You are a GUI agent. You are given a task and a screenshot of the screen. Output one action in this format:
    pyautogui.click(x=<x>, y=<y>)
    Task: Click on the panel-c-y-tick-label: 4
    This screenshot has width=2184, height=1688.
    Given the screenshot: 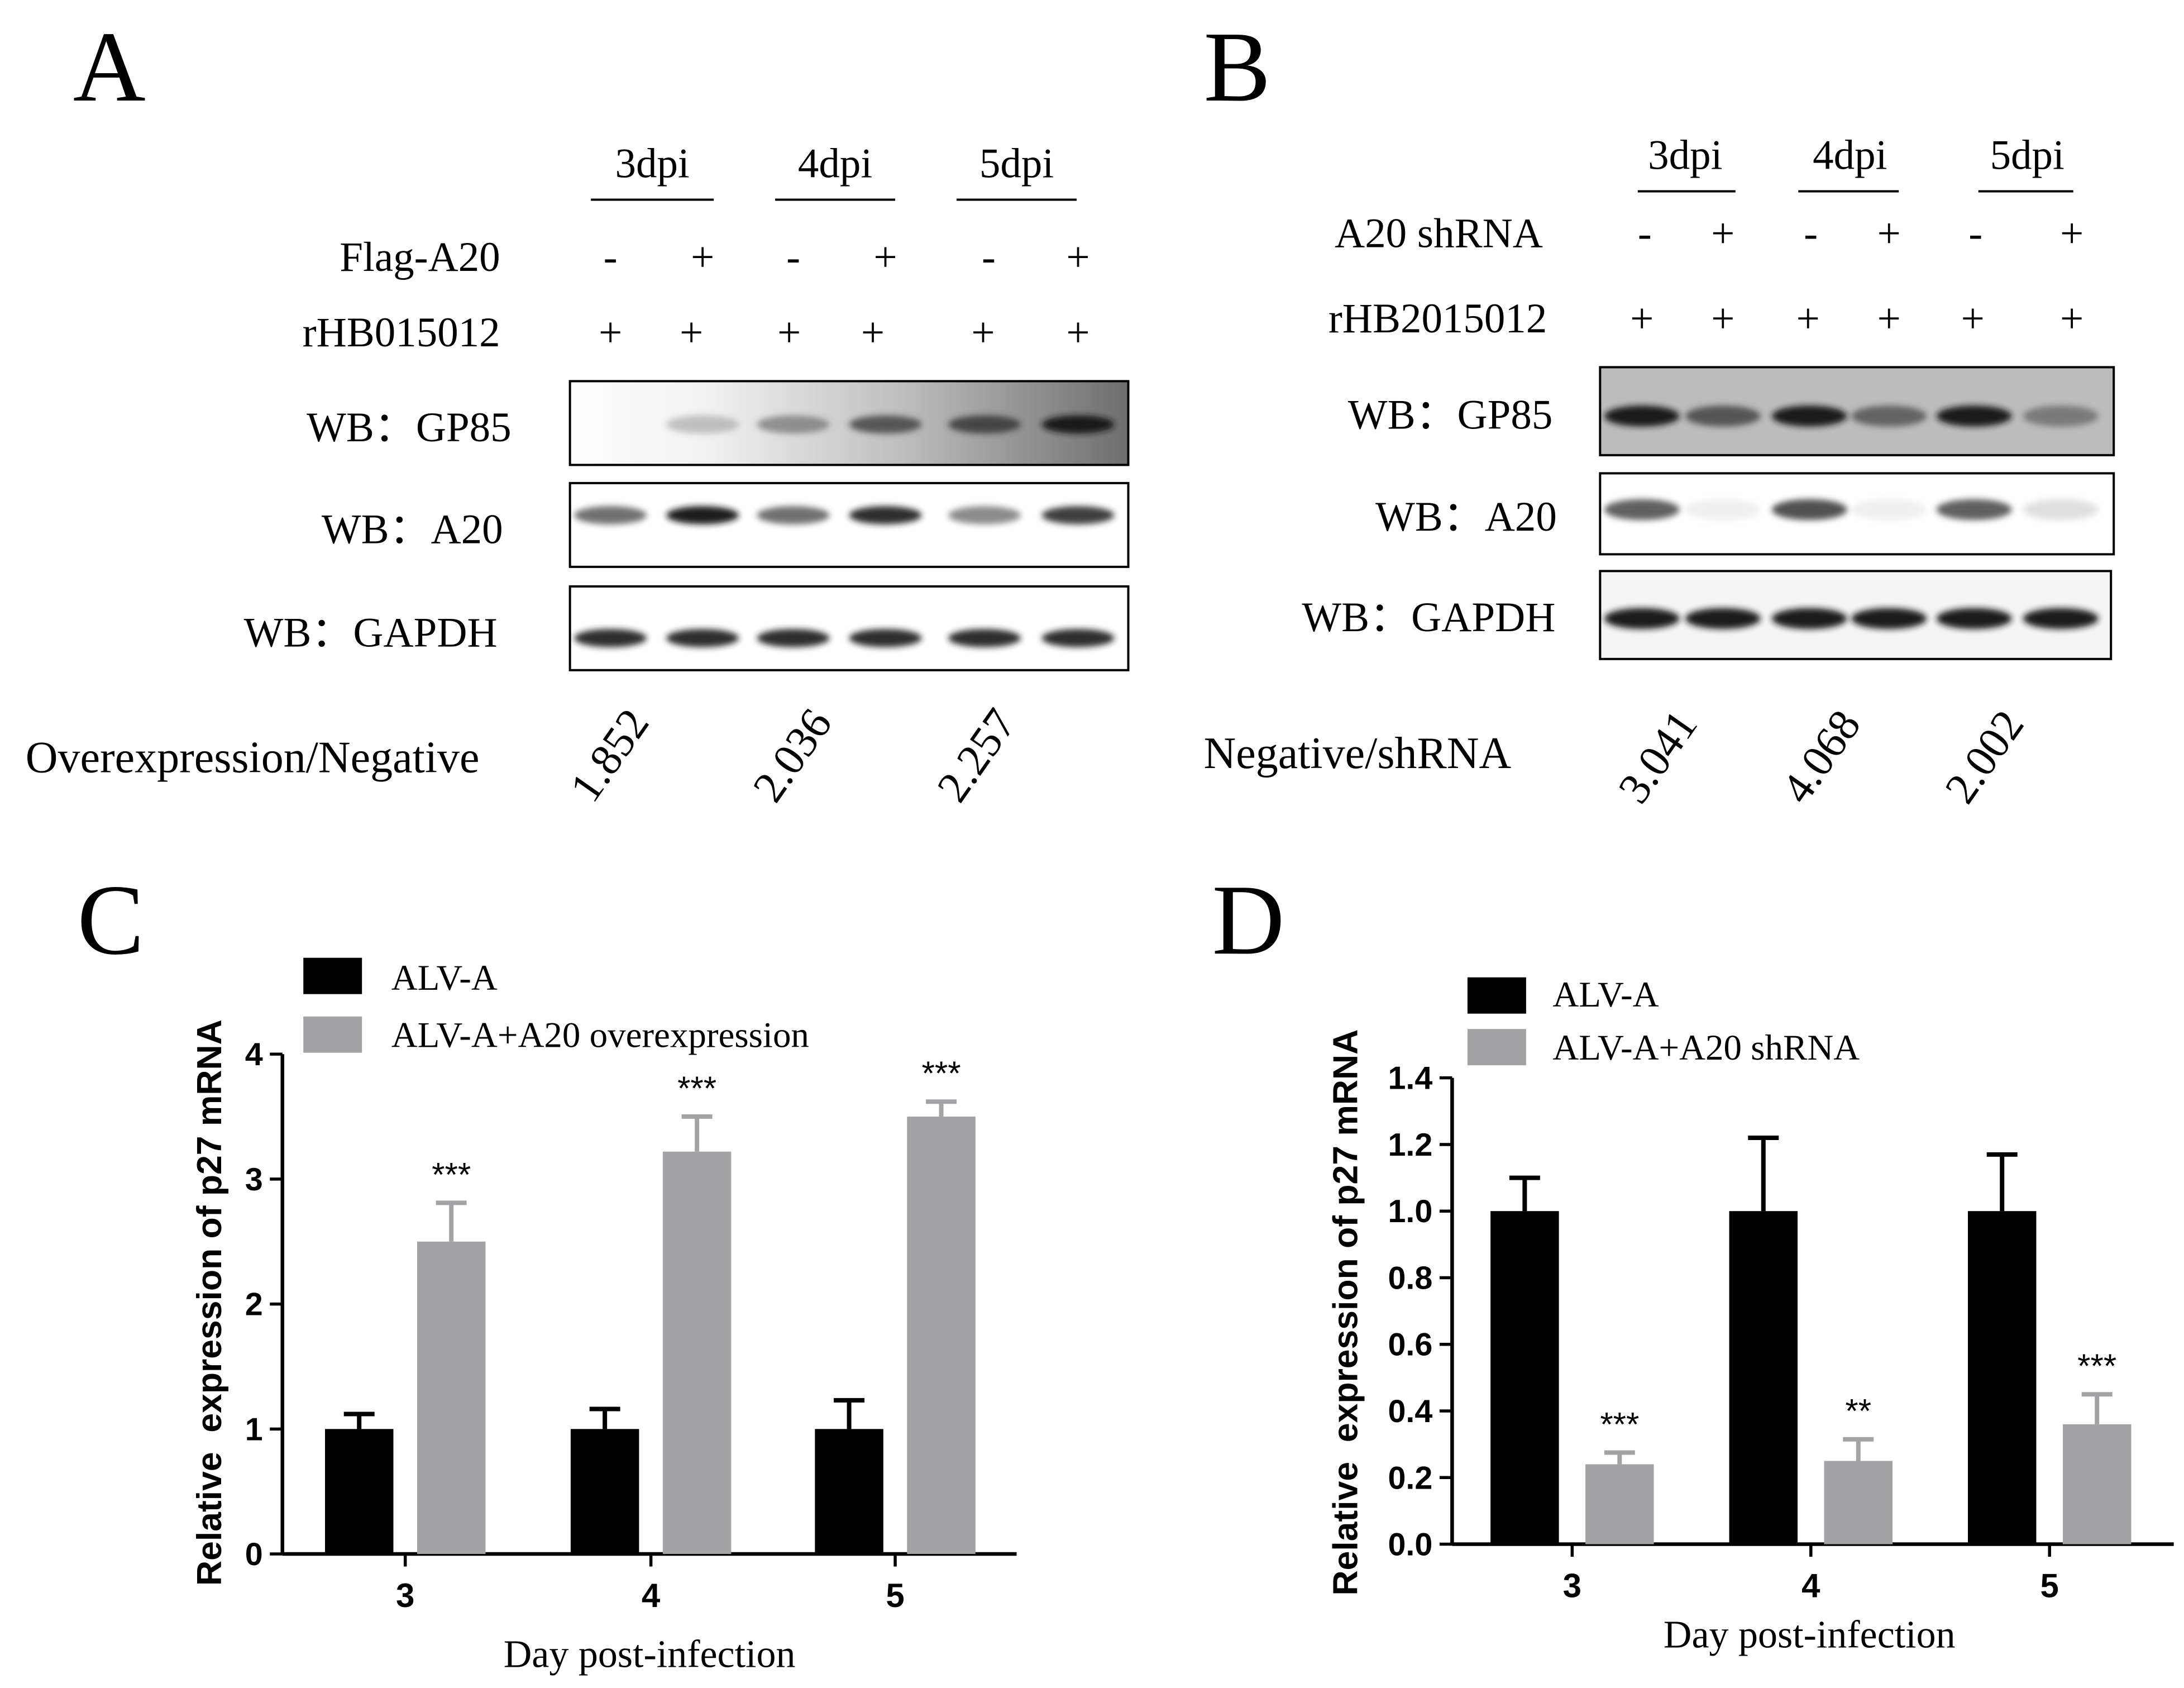 What is the action you would take?
    pyautogui.click(x=254, y=1054)
    